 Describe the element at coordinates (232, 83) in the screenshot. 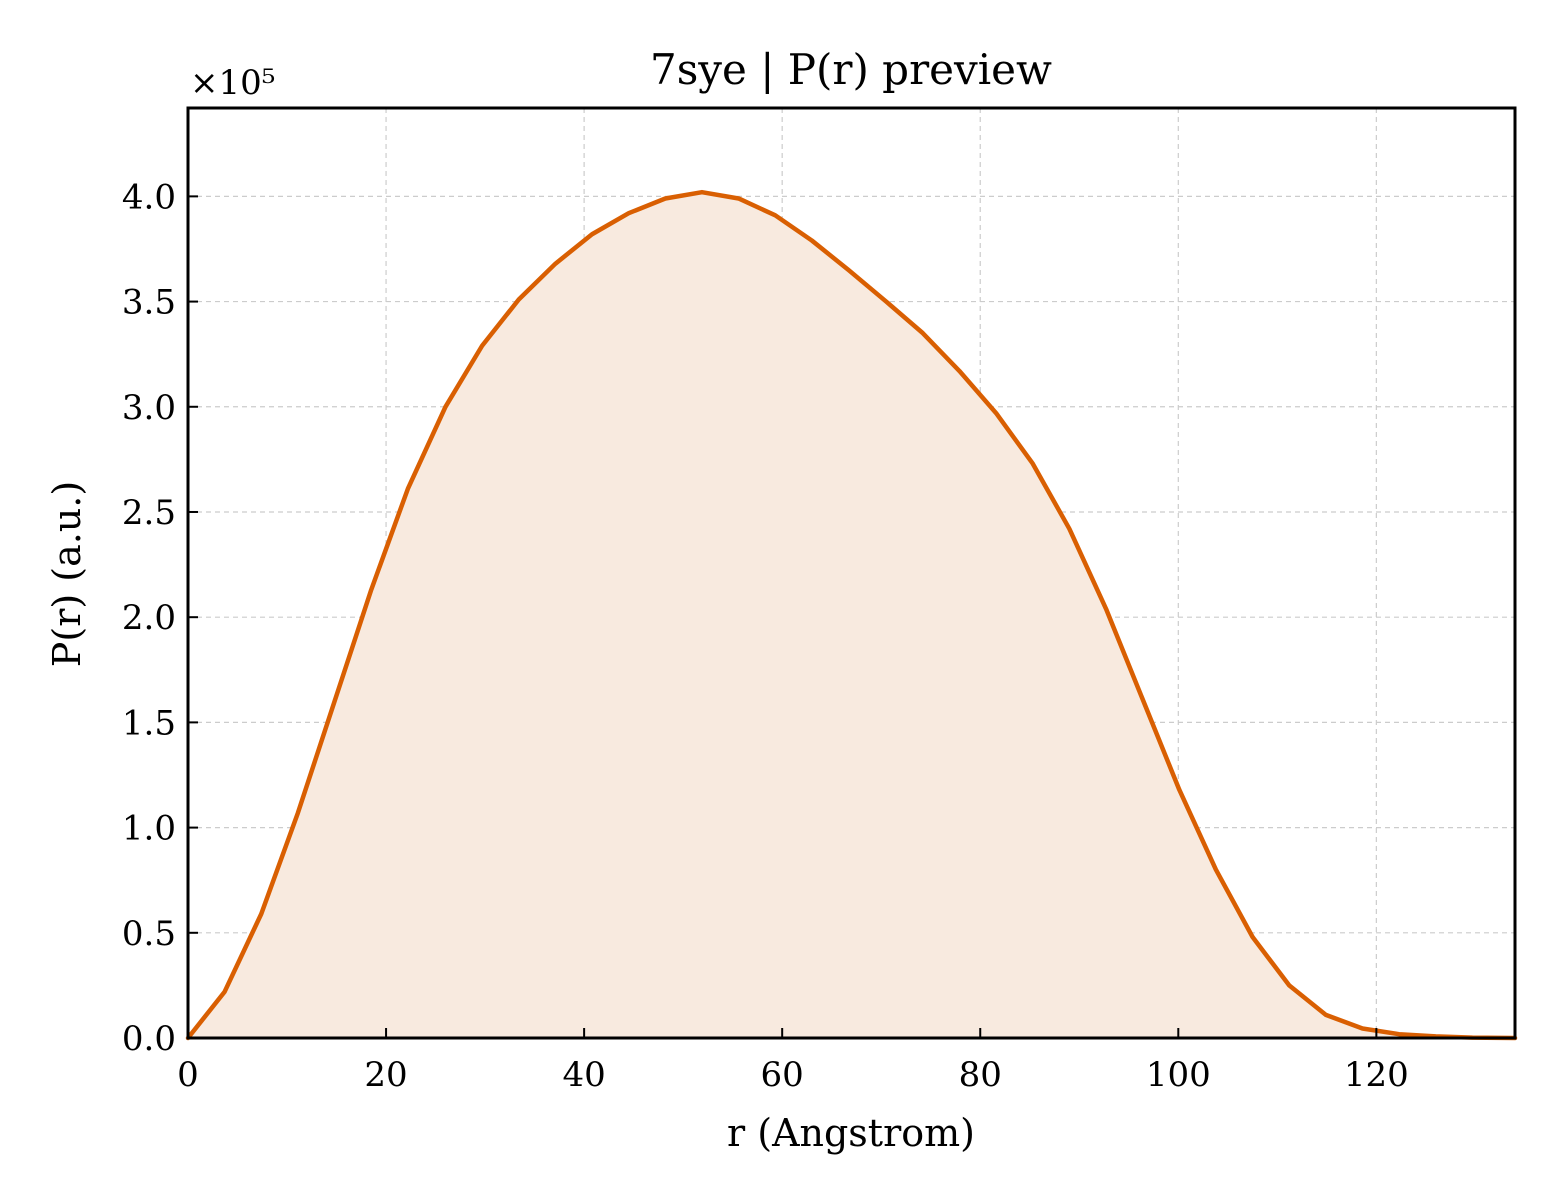

I see `y-offset-label: ×10⁵` at that location.